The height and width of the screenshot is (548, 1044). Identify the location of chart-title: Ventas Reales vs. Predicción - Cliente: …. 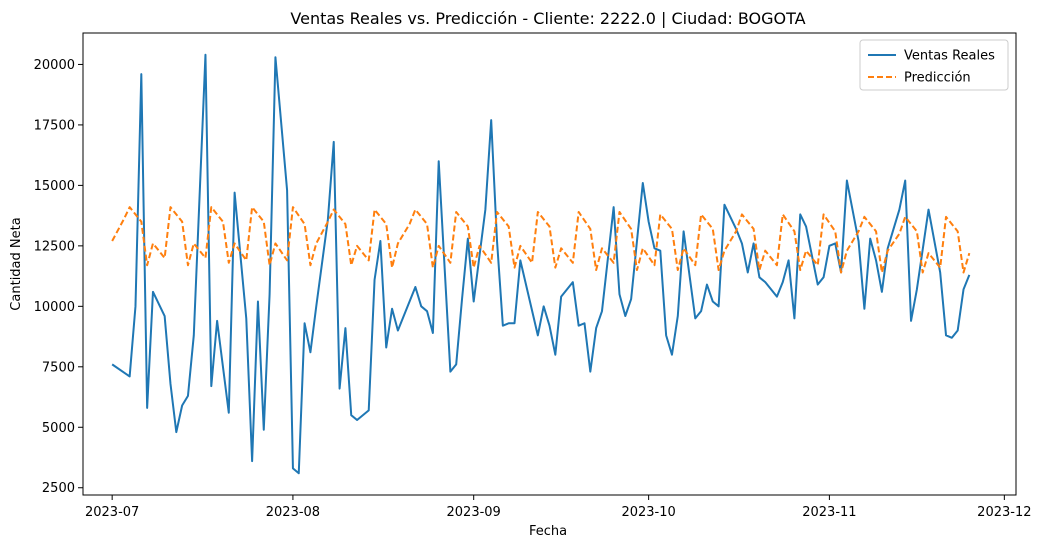
(547, 18).